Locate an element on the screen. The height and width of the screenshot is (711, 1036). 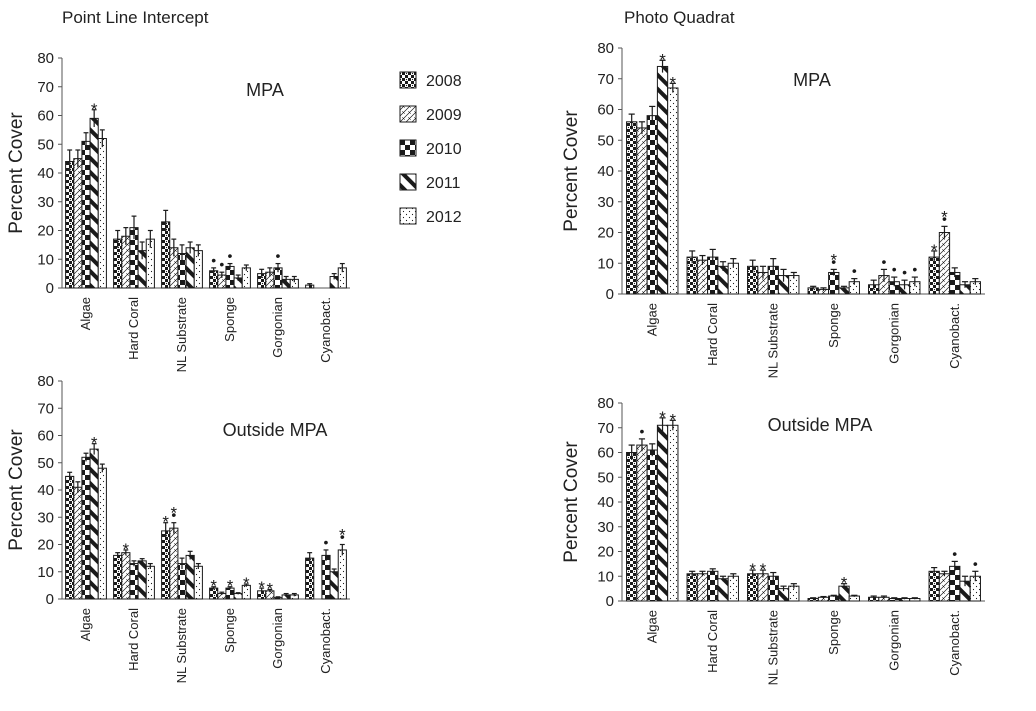
legend-label: 2012 is located at coordinates (444, 217).